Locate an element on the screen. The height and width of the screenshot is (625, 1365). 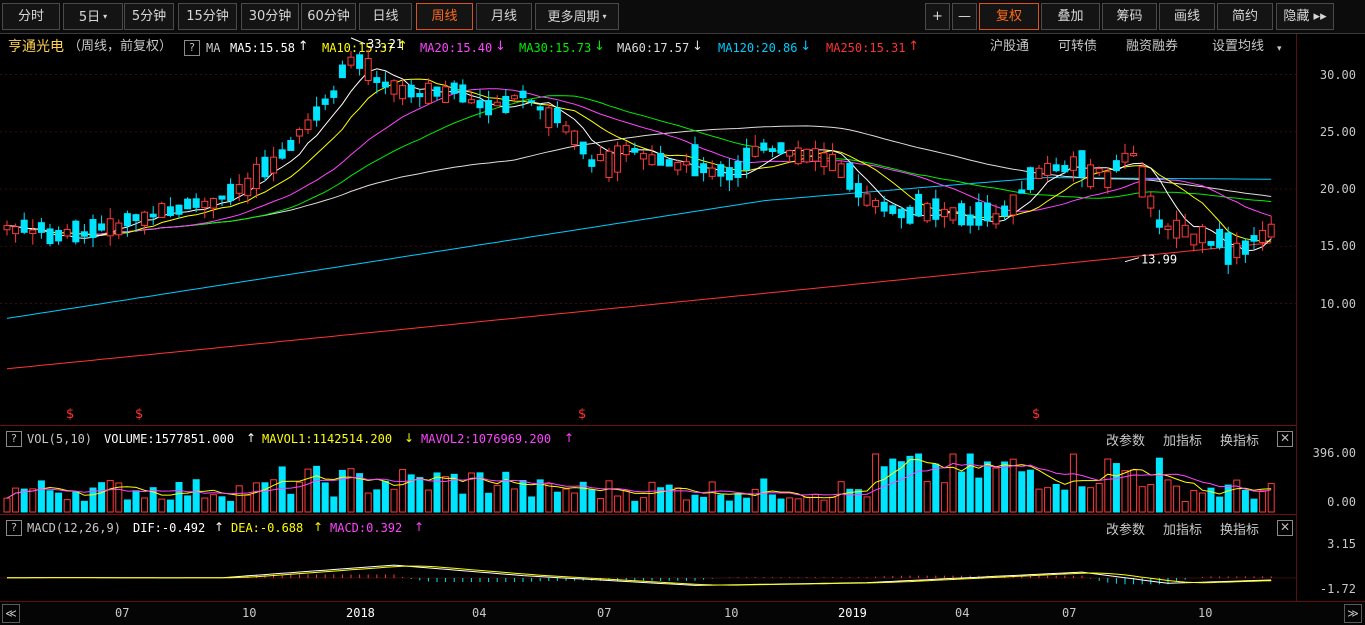
adjust-button: 复权 is located at coordinates (1009, 16).